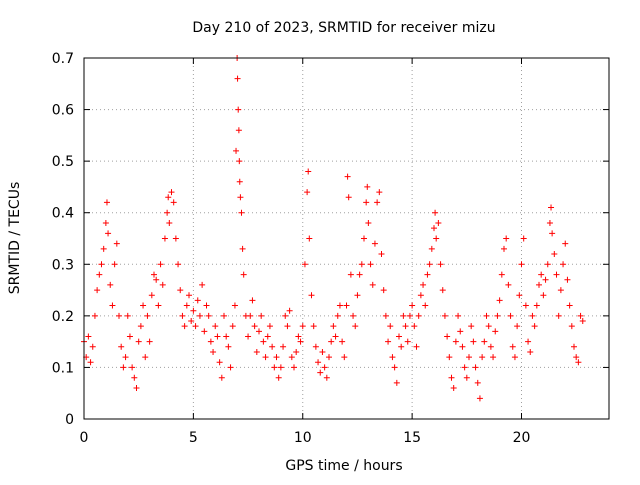 The height and width of the screenshot is (485, 640). Describe the element at coordinates (69, 420) in the screenshot. I see `y-tick-label: 0` at that location.